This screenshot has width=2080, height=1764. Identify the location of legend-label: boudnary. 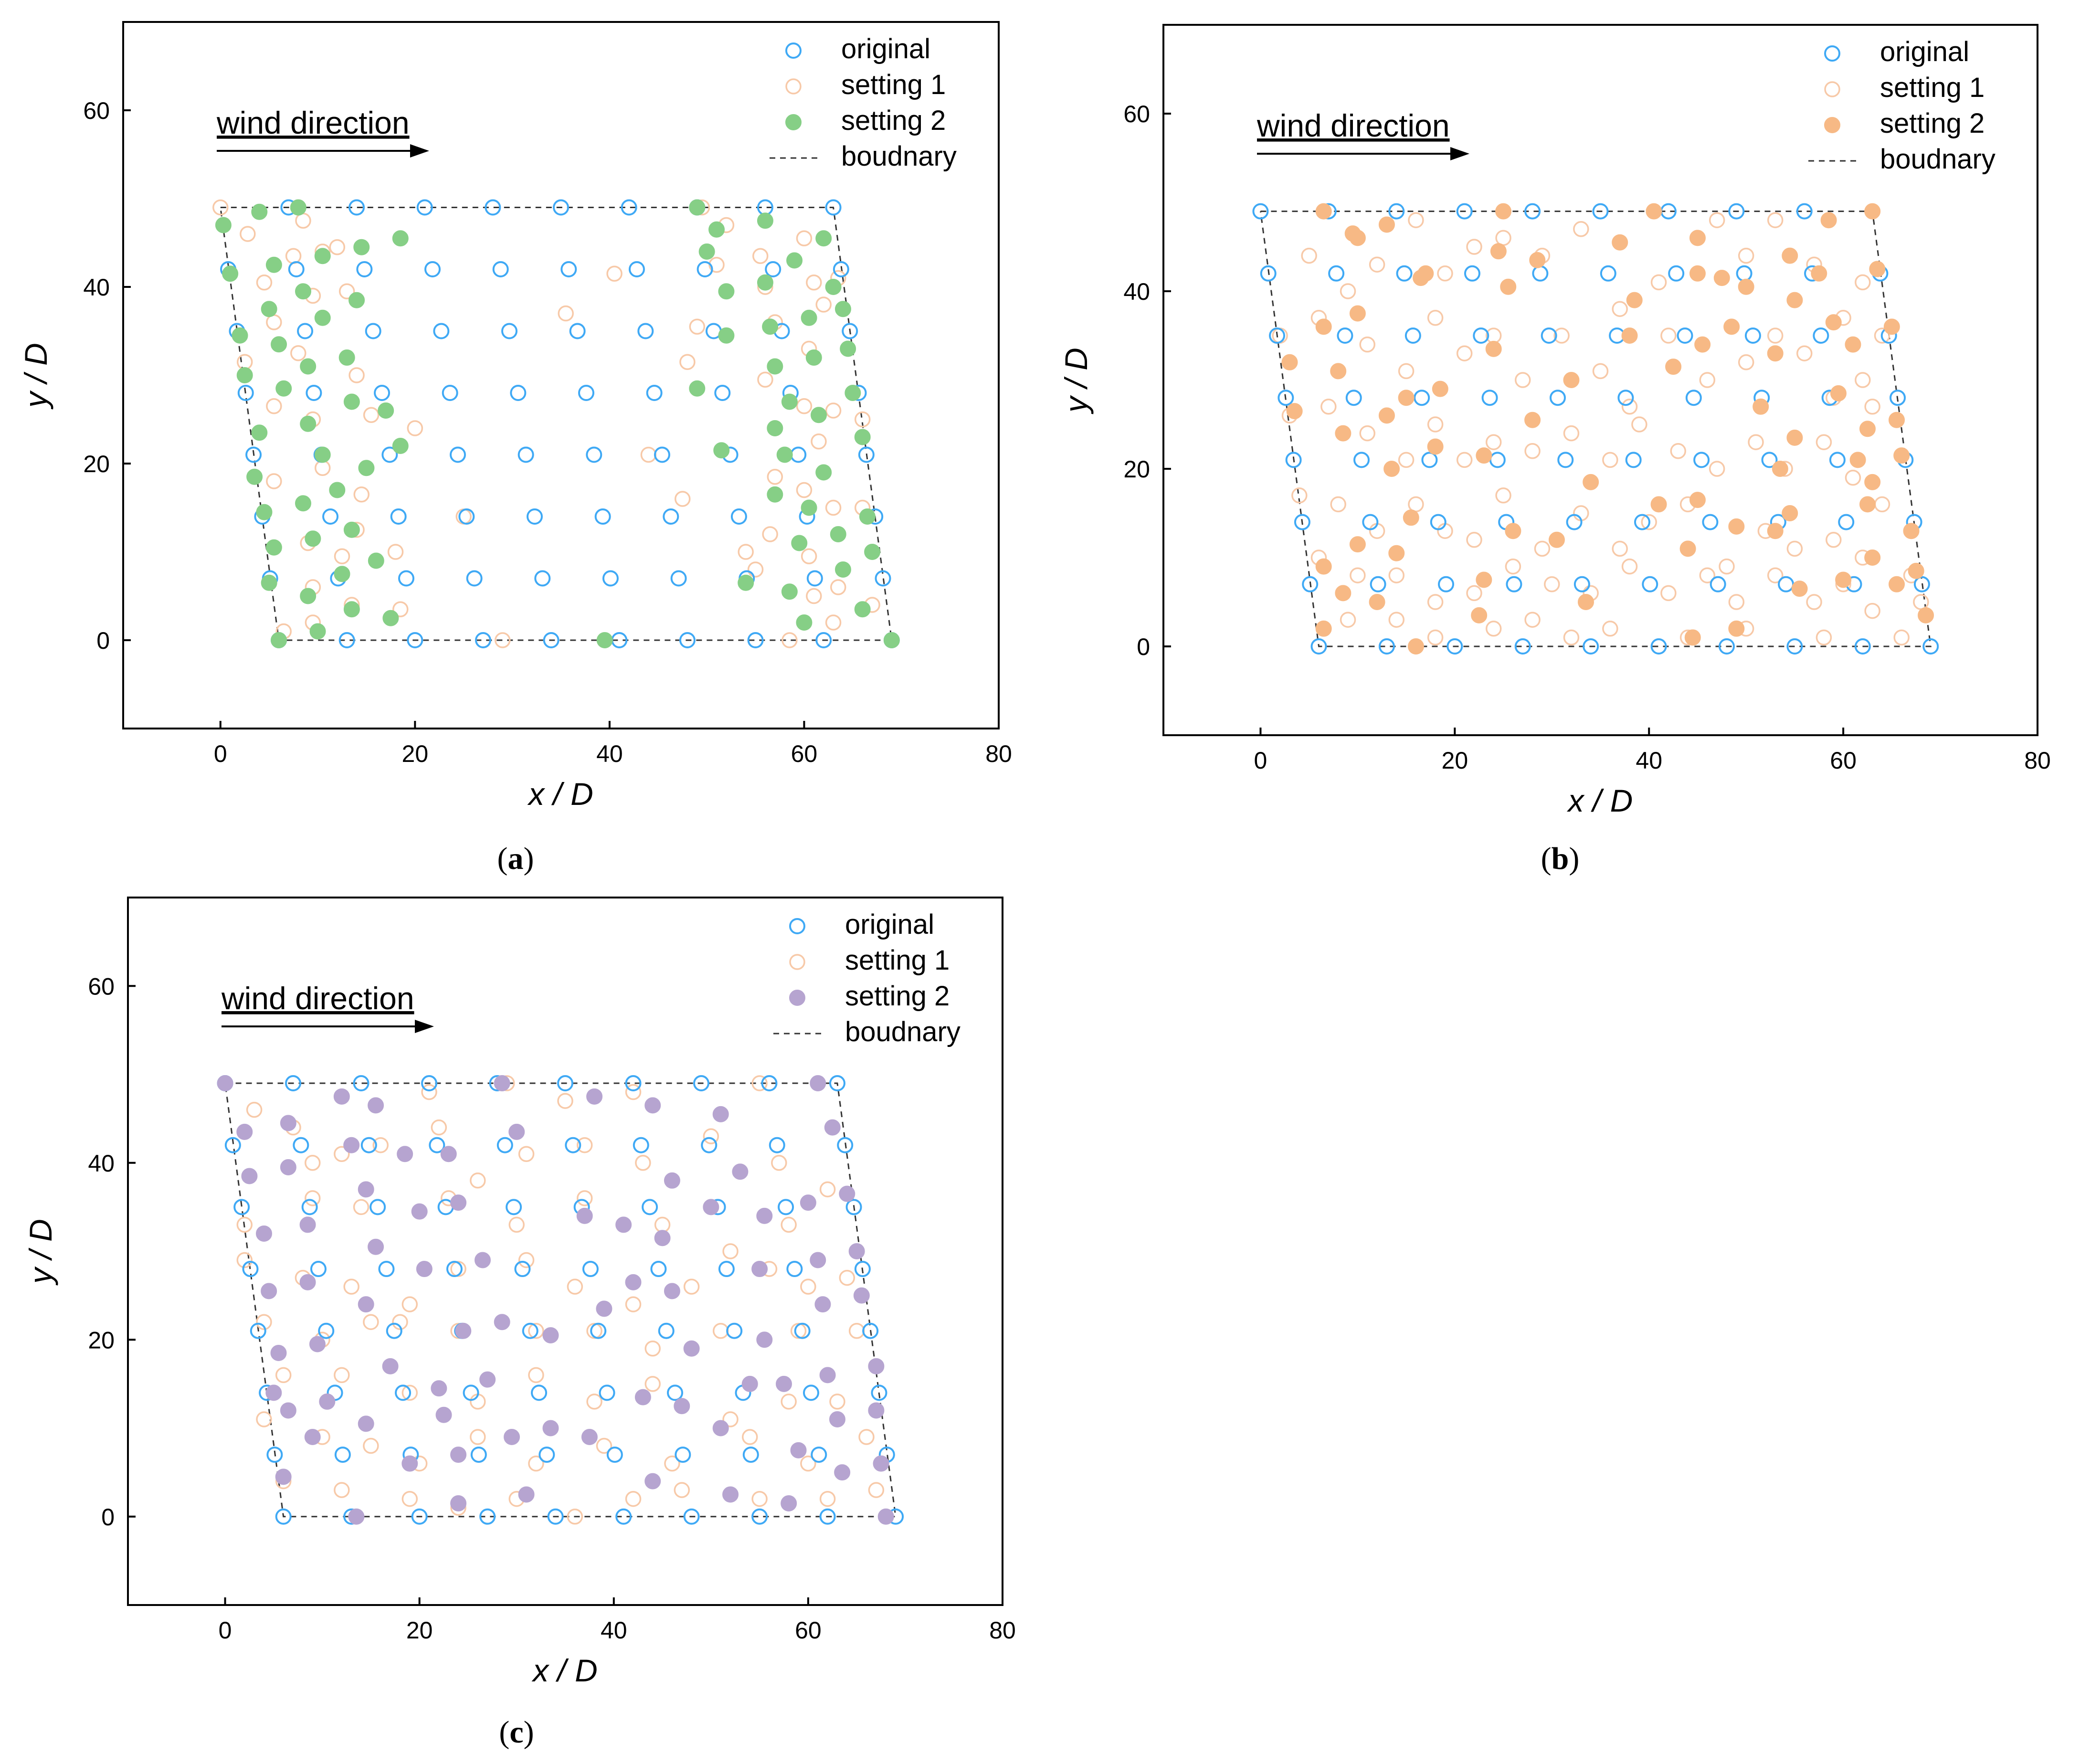
(1938, 159).